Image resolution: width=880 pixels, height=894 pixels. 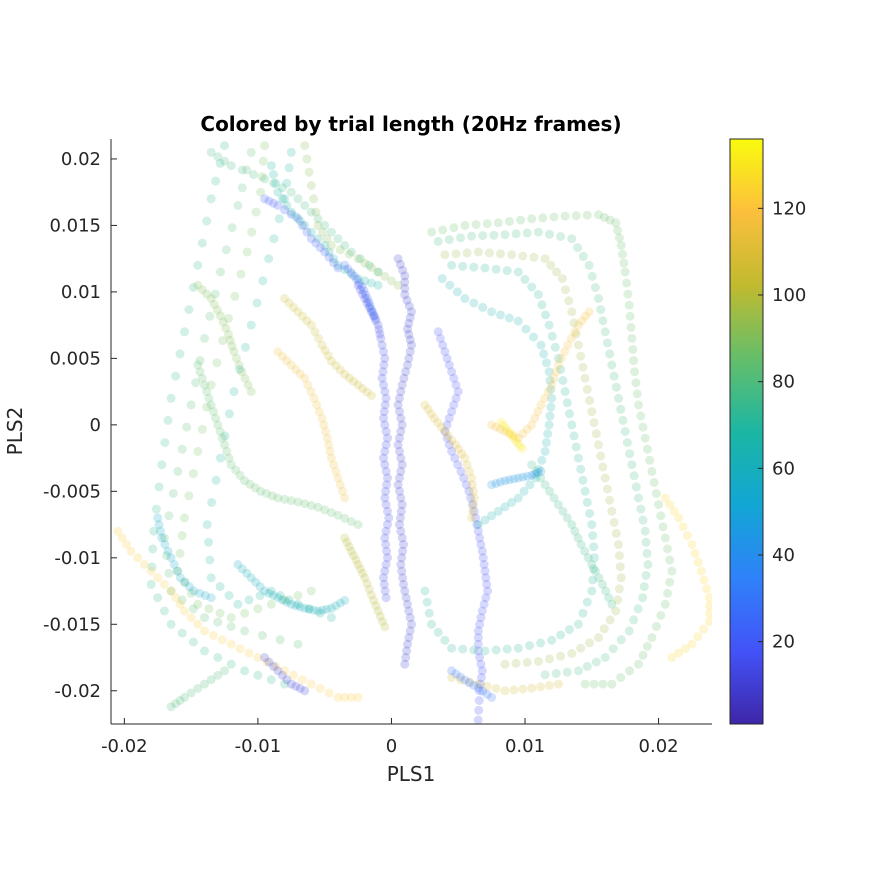 I want to click on y-tick-label: 0.02, so click(x=81, y=159).